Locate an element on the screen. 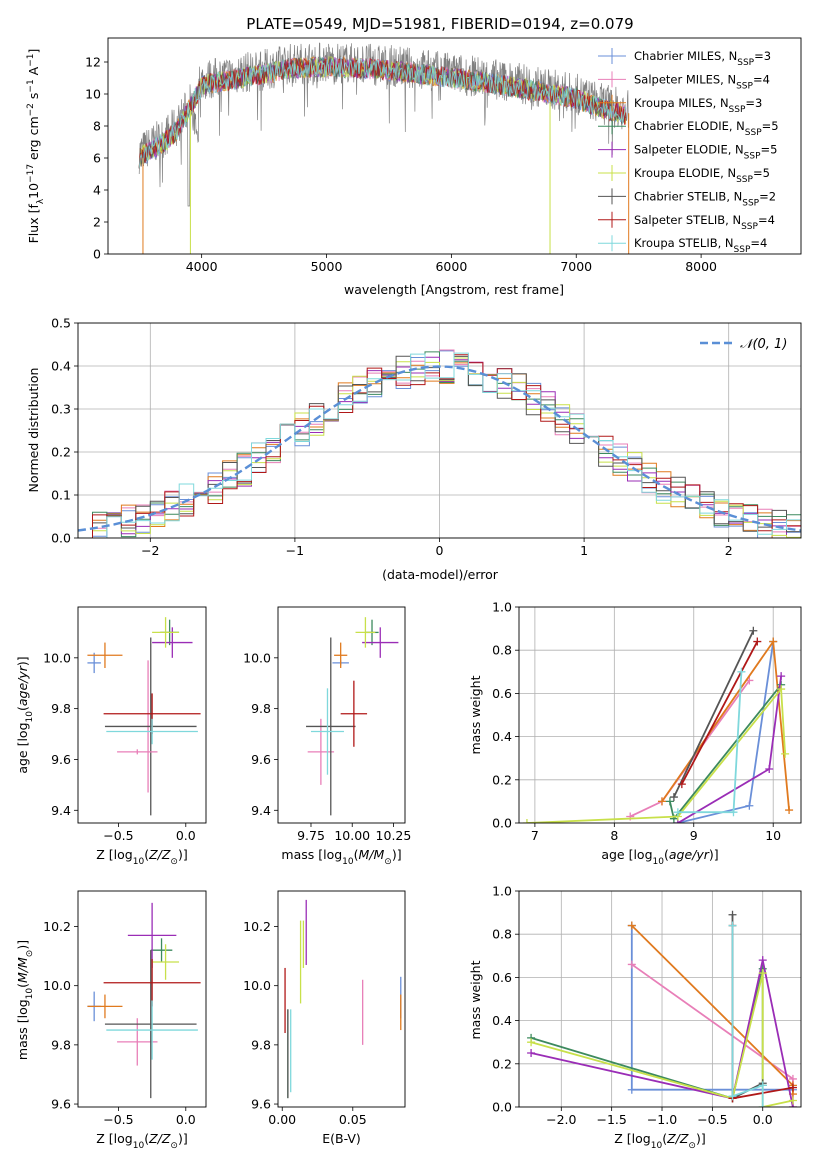 The height and width of the screenshot is (1170, 819). y-tick-label: 0.3 is located at coordinates (61, 409).